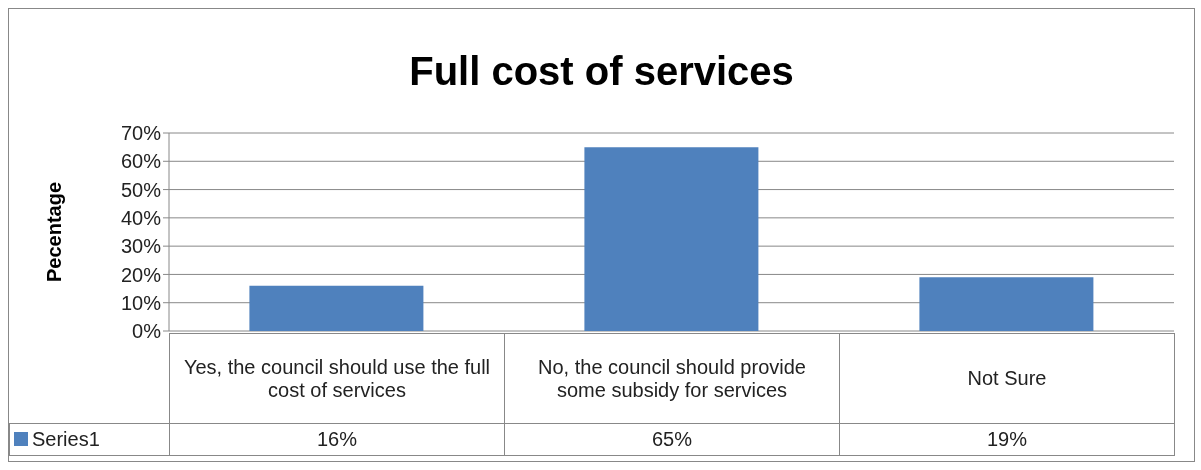 This screenshot has width=1201, height=470. Describe the element at coordinates (147, 331) in the screenshot. I see `y-tick-label: 0%` at that location.